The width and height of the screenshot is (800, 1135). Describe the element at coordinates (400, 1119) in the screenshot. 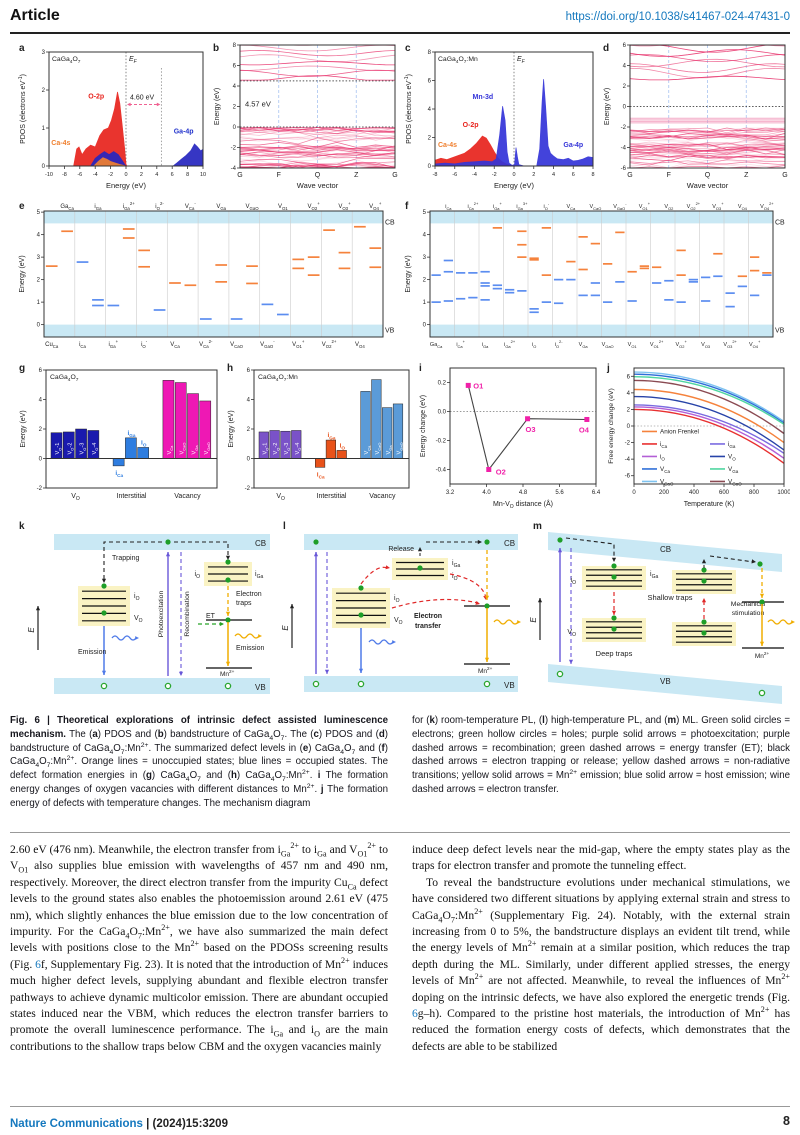

I see `page-footer: Nature Communications | (2024)15:3209 8` at that location.